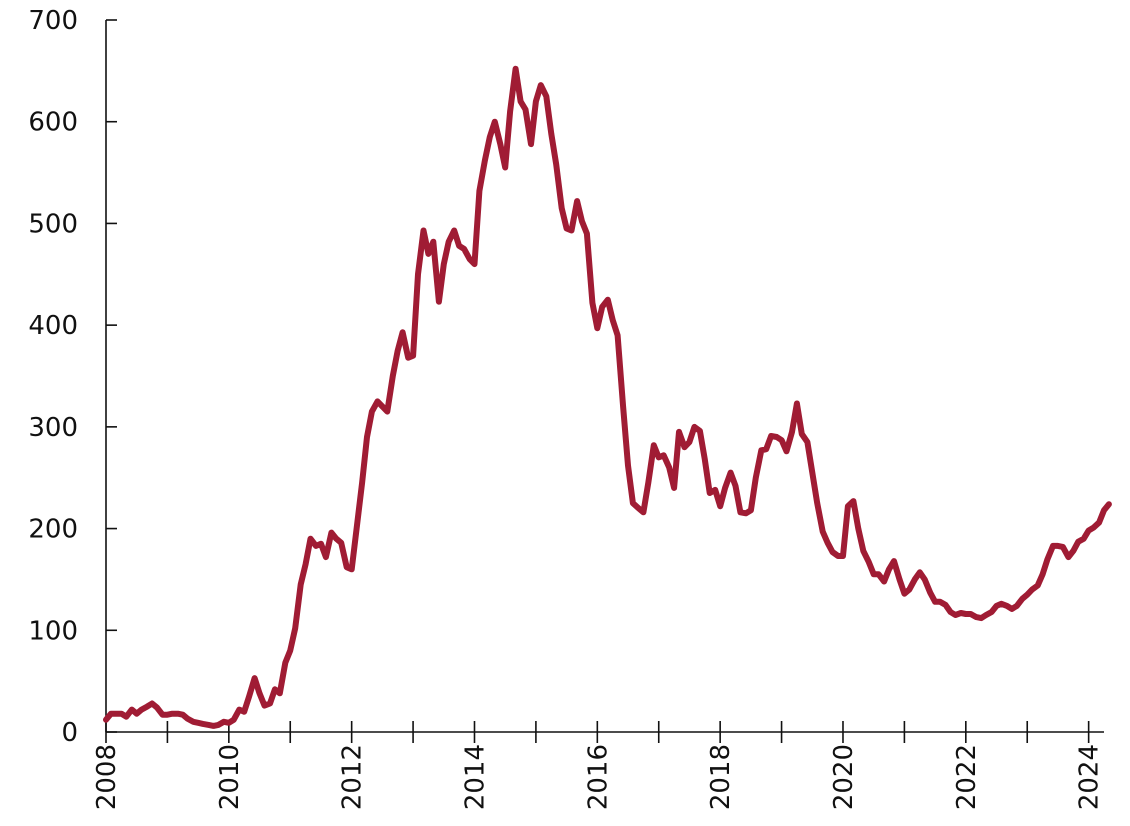 The height and width of the screenshot is (826, 1130). What do you see at coordinates (53, 631) in the screenshot?
I see `y-tick-label: 100` at bounding box center [53, 631].